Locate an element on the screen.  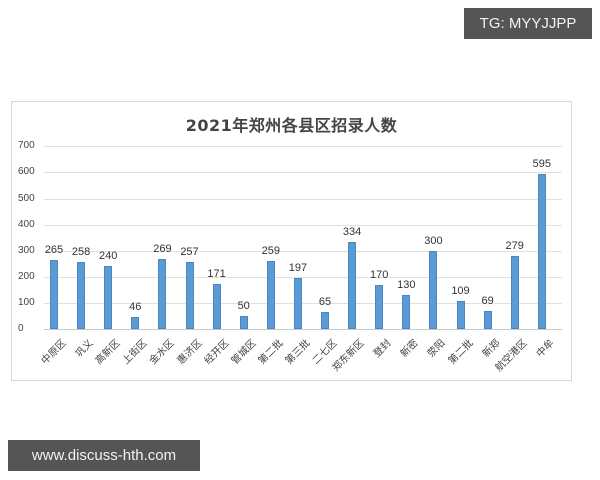
y-tick-label: 200 is located at coordinates (26, 276).